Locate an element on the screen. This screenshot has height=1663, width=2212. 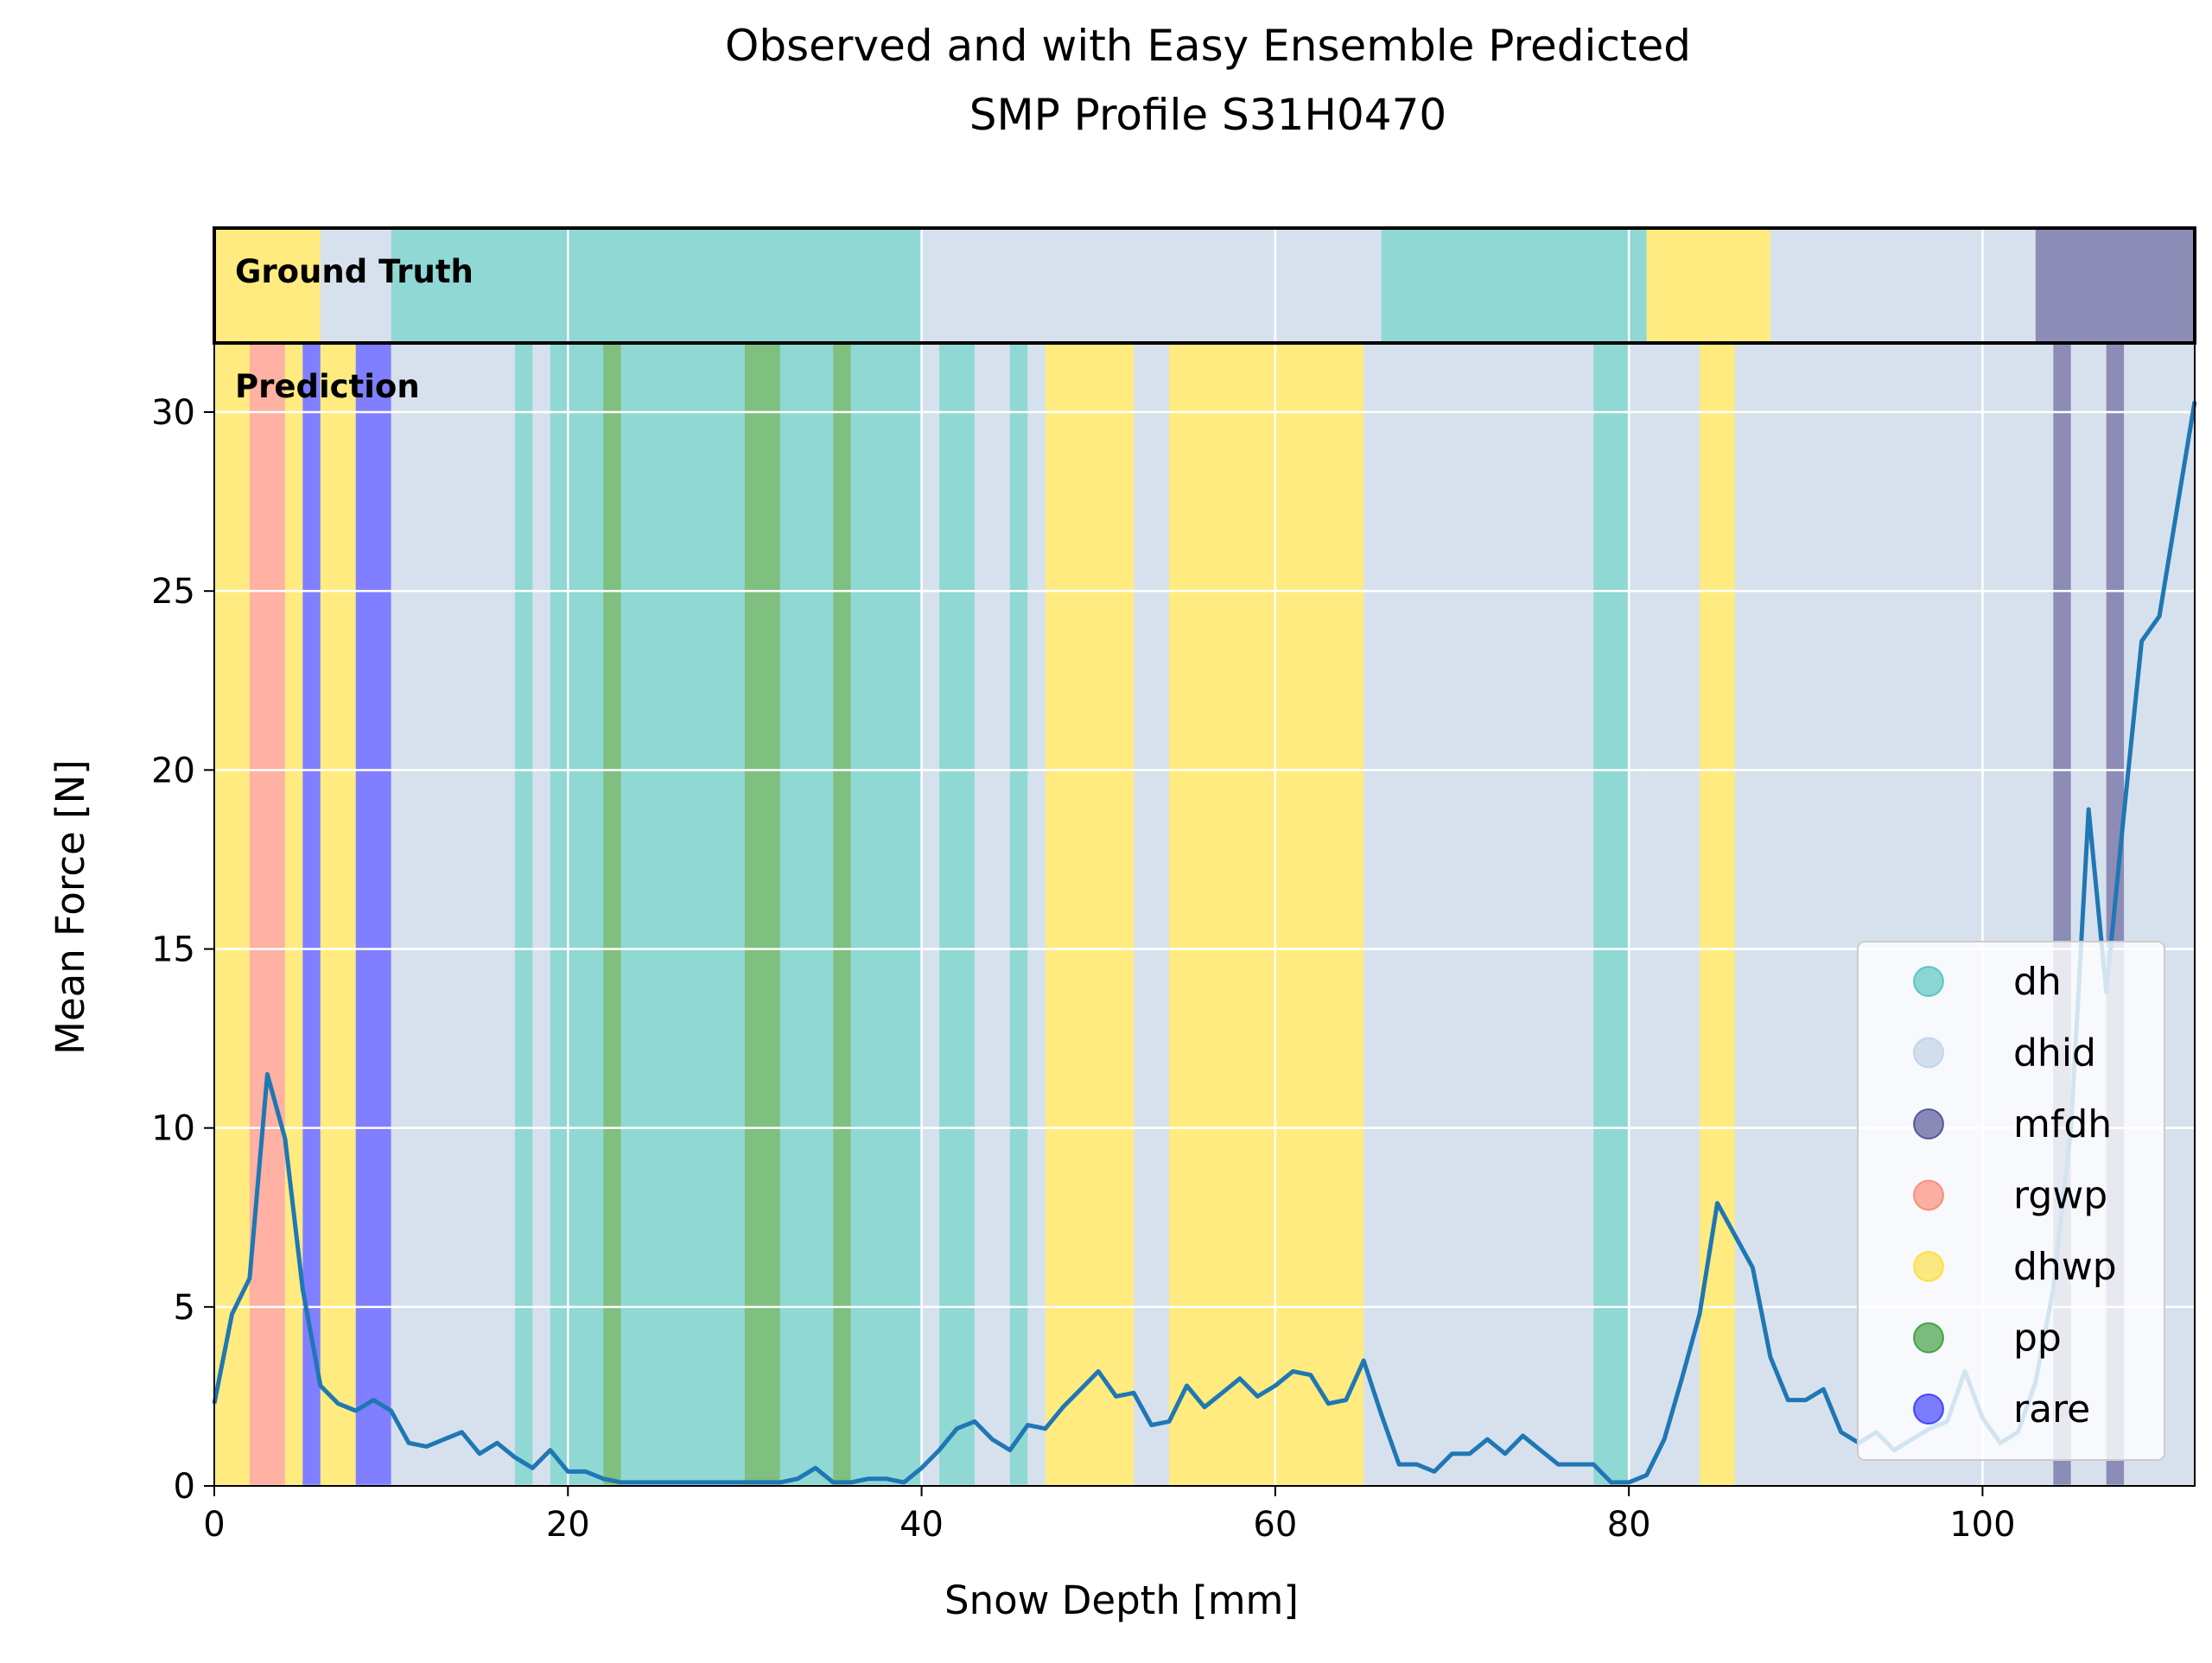
legend-marker-dh is located at coordinates (1928, 982).